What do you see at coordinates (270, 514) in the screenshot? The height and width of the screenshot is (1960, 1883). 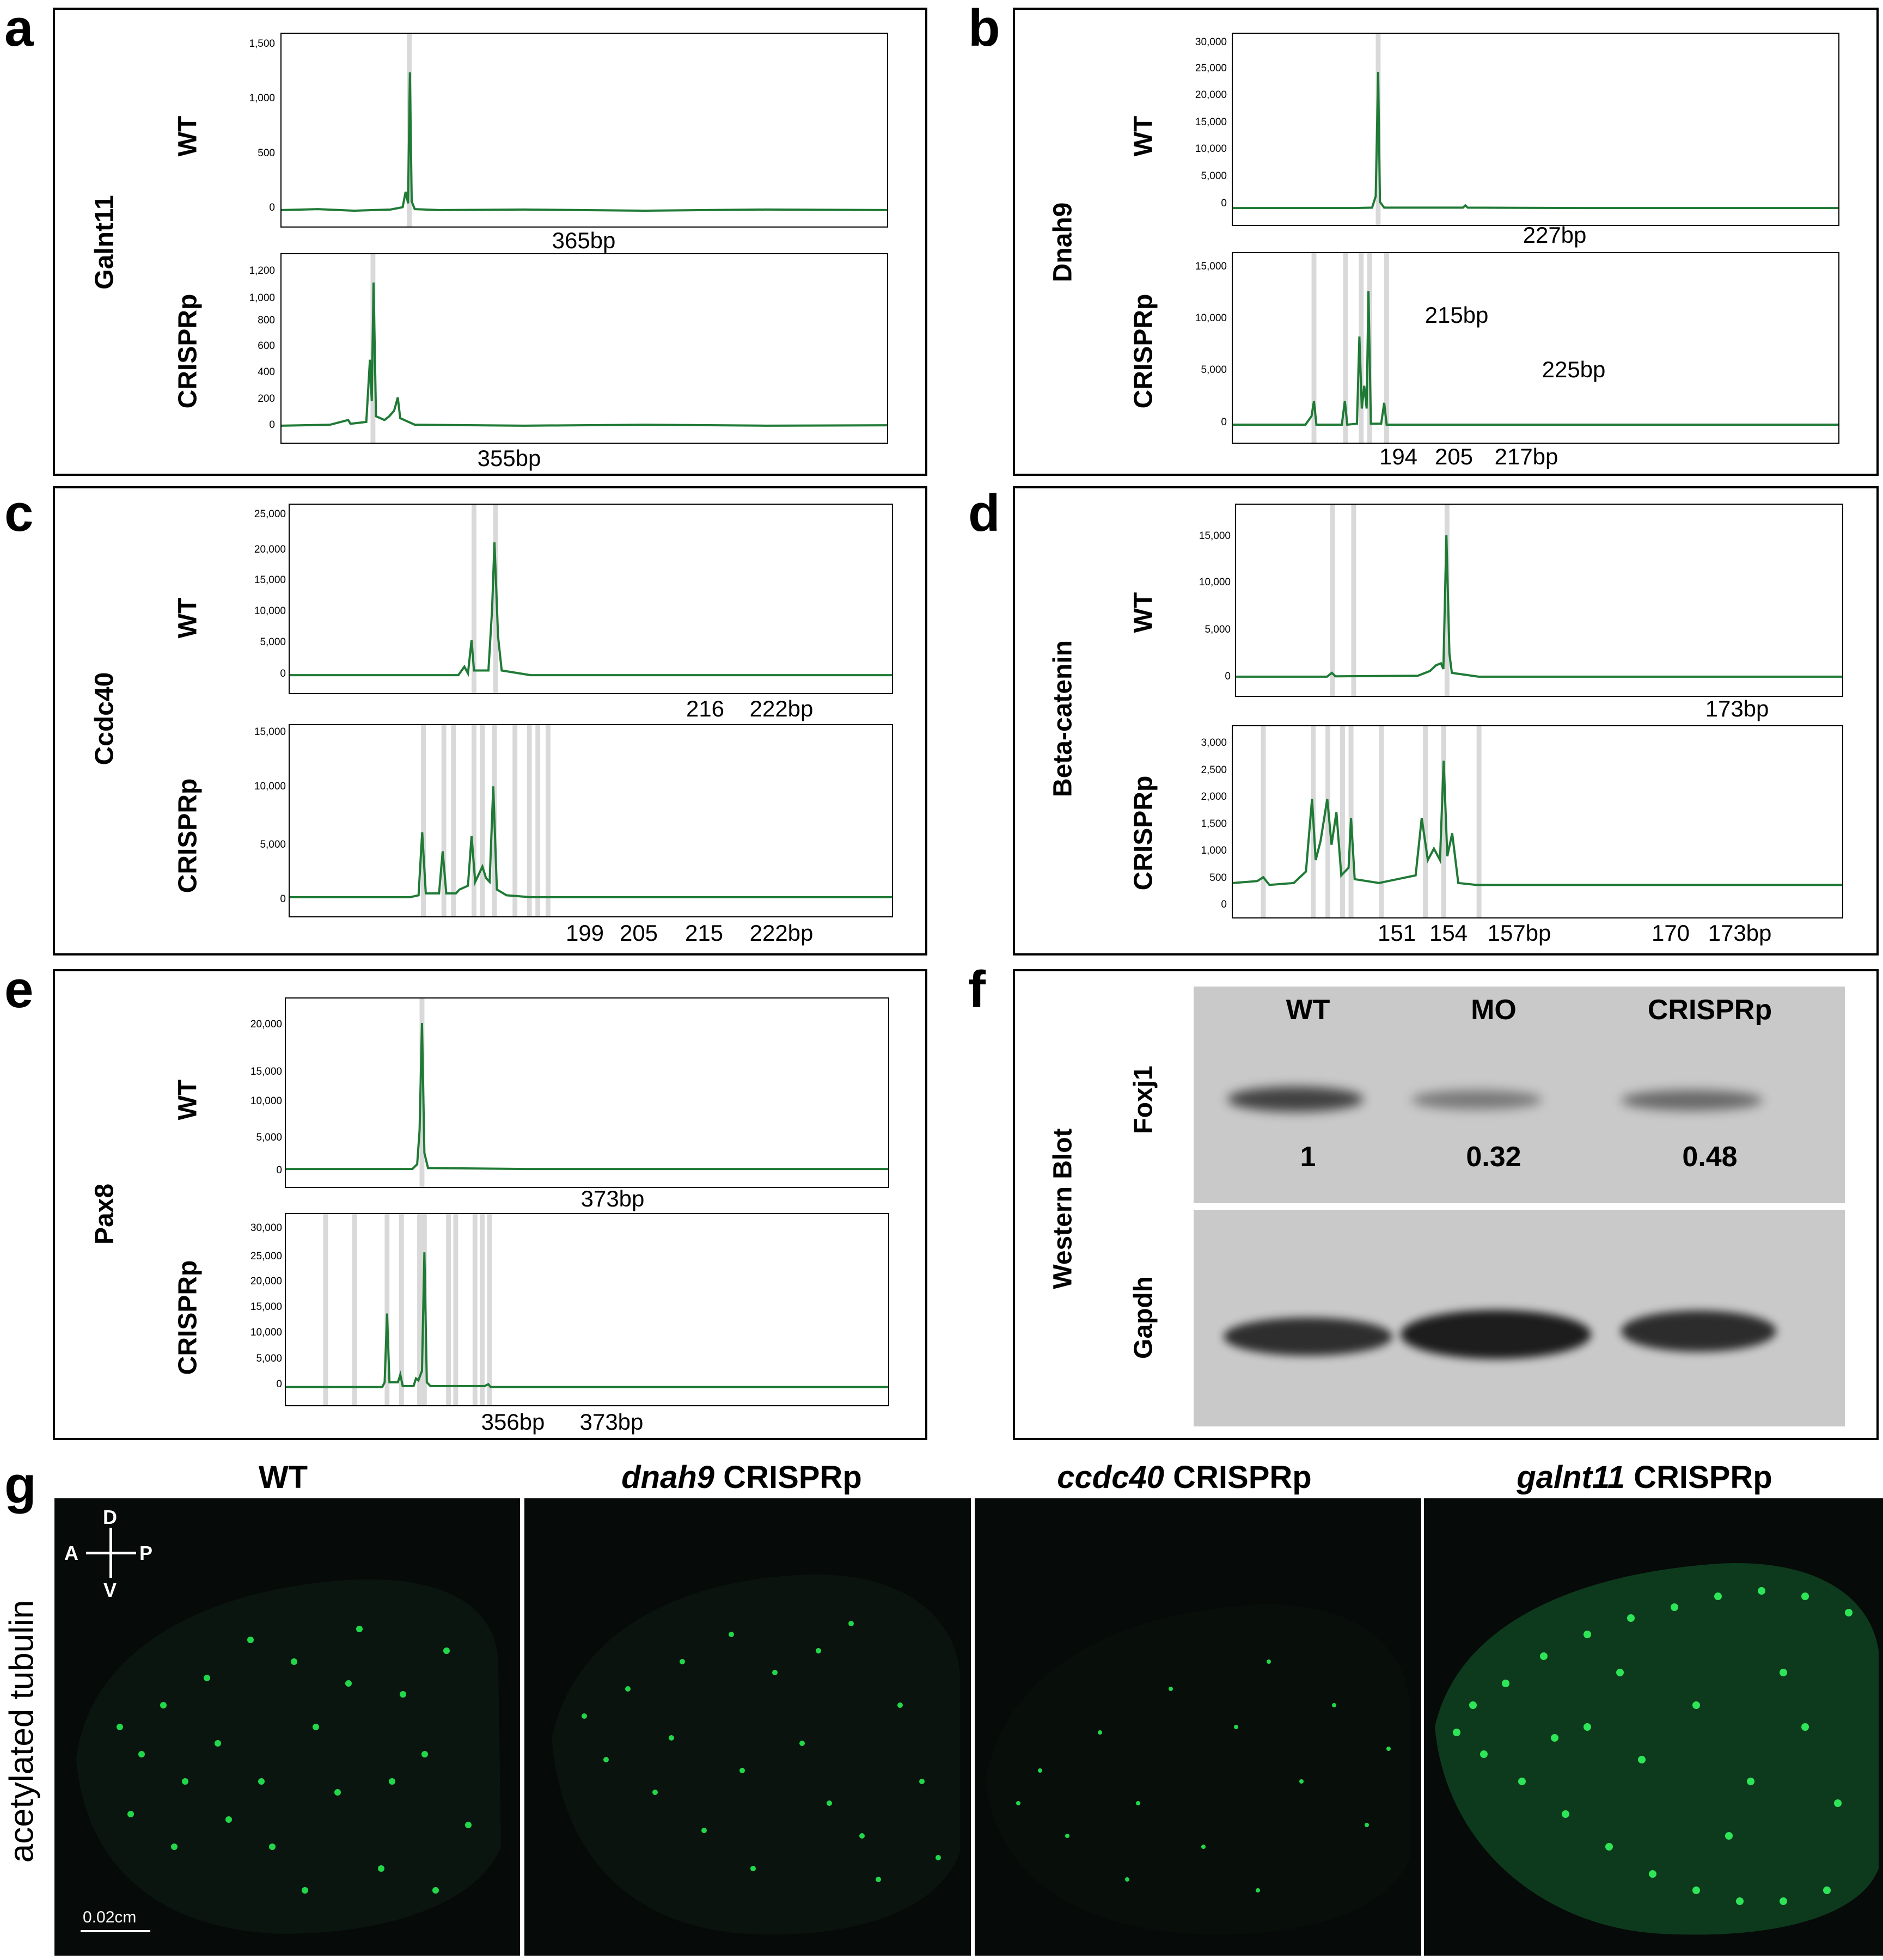 I see `ytick-c-wt: 25,000` at bounding box center [270, 514].